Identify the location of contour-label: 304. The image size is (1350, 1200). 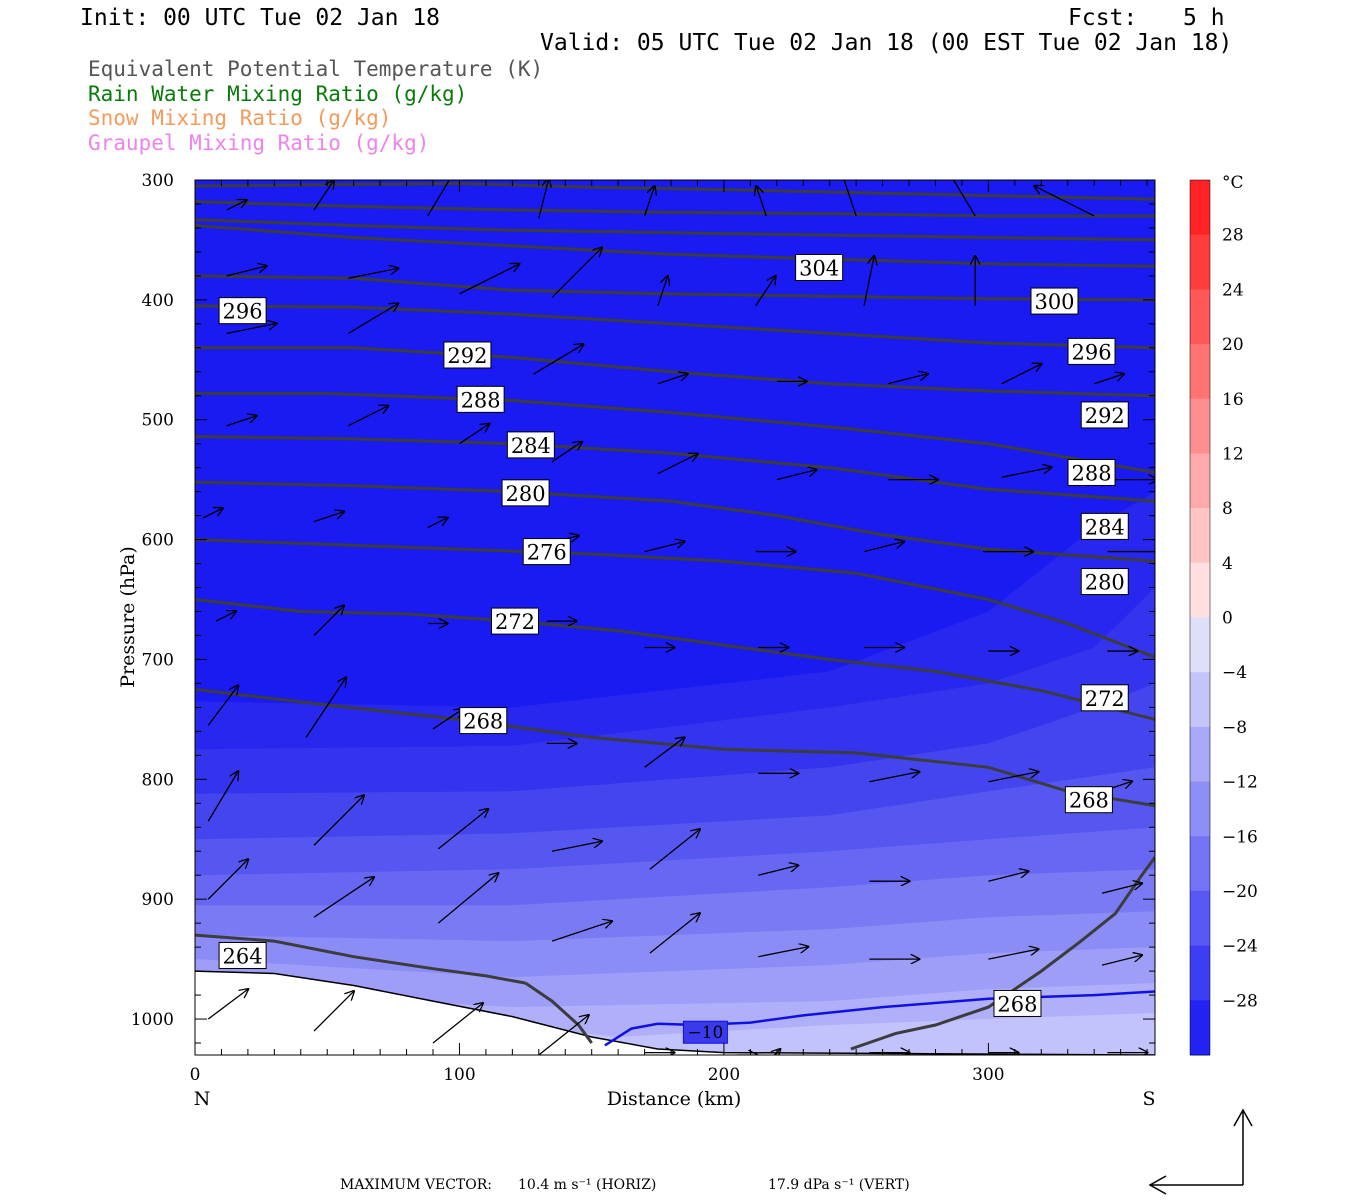
(819, 269).